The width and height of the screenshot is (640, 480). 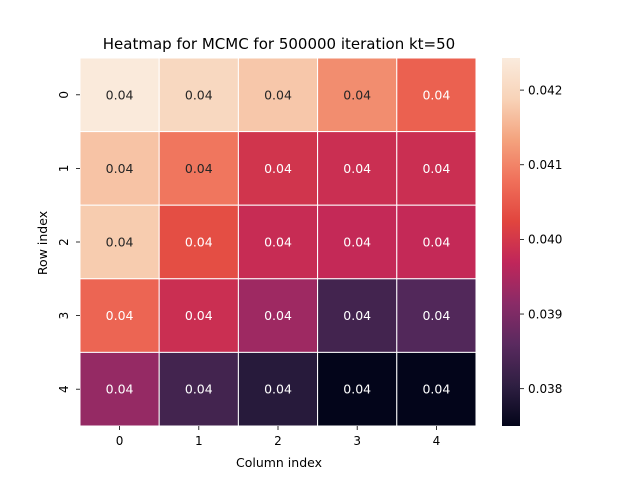 What do you see at coordinates (545, 165) in the screenshot?
I see `colorbar-tick-label: 0.041` at bounding box center [545, 165].